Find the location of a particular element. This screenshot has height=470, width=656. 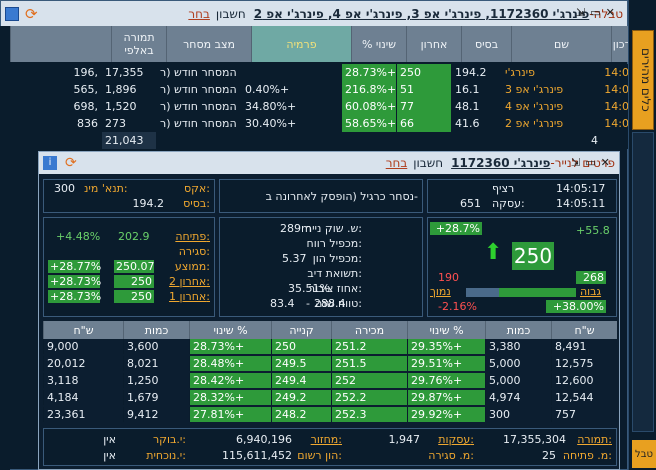

table-total-row: 4 21,043 is located at coordinates (328, 140).